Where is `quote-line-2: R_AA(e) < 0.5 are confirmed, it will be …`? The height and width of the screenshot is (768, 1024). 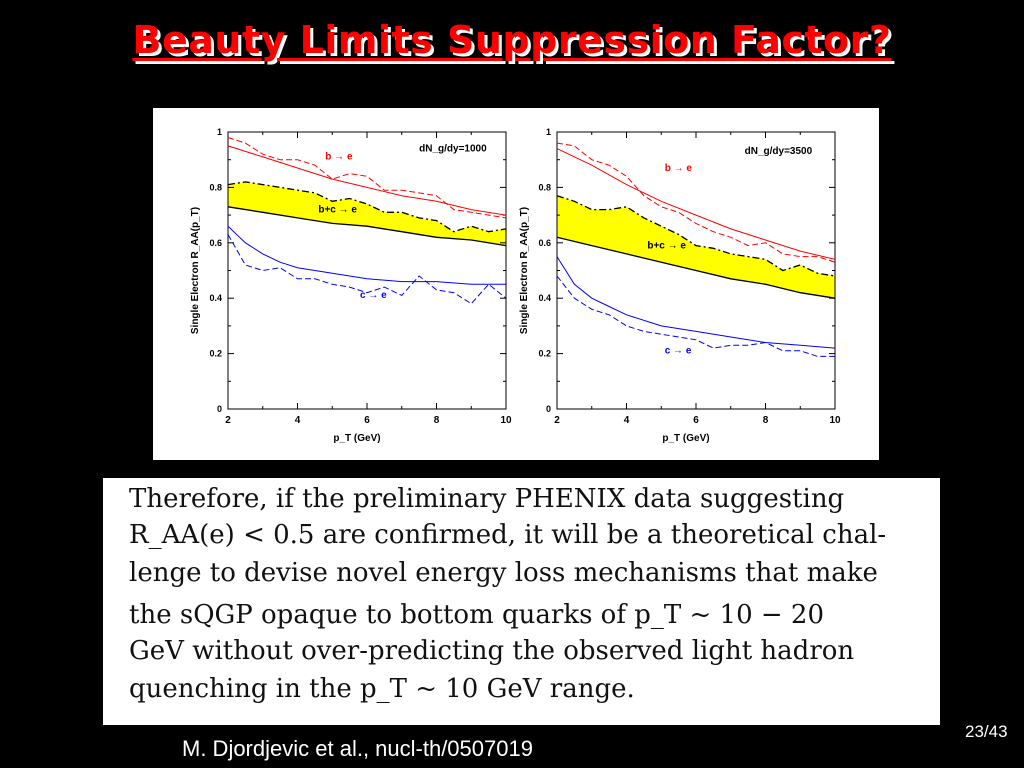 quote-line-2: R_AA(e) < 0.5 are confirmed, it will be … is located at coordinates (508, 535).